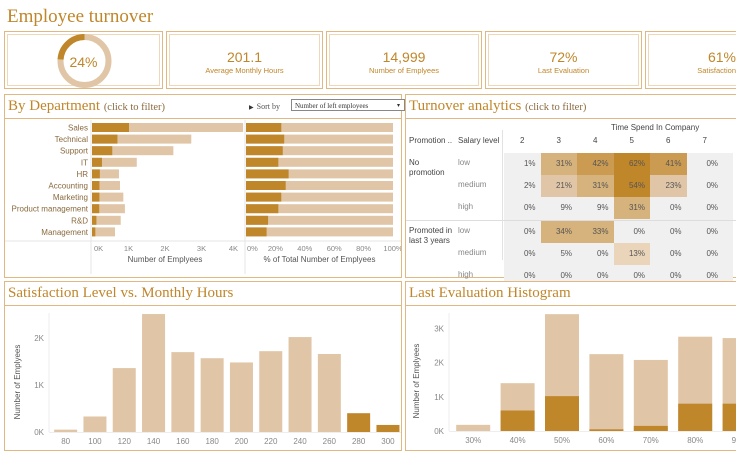 This screenshot has height=454, width=736. What do you see at coordinates (74, 151) in the screenshot?
I see `department-label: Support` at bounding box center [74, 151].